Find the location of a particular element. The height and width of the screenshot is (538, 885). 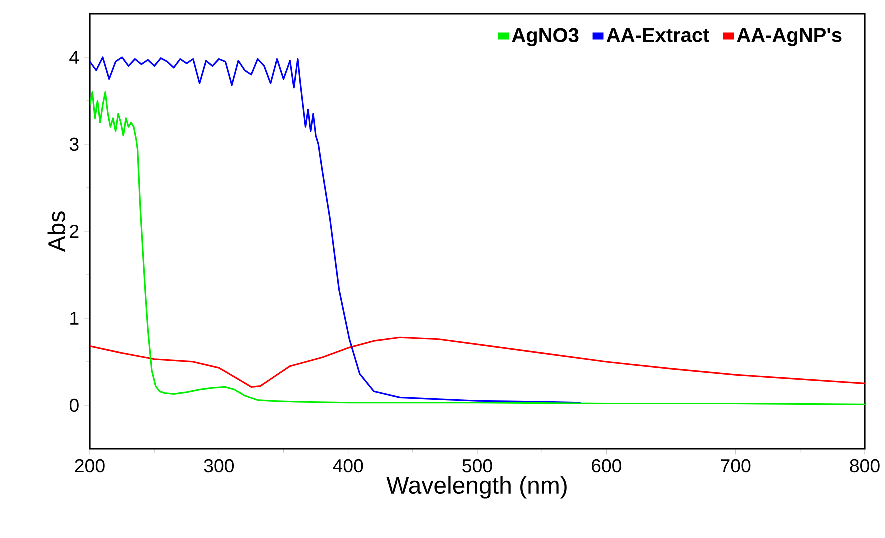

x-axis-title: Wavelength (nm) is located at coordinates (476, 487).